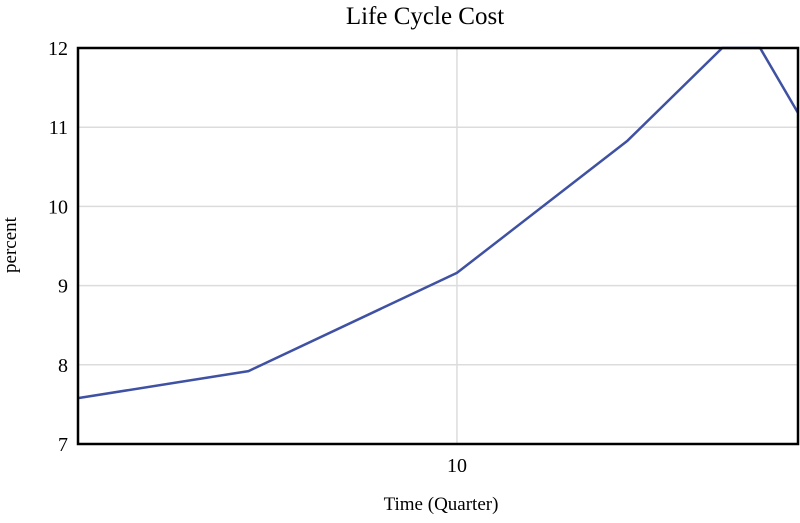 This screenshot has width=800, height=523. What do you see at coordinates (457, 466) in the screenshot?
I see `x-tick-label: 10` at bounding box center [457, 466].